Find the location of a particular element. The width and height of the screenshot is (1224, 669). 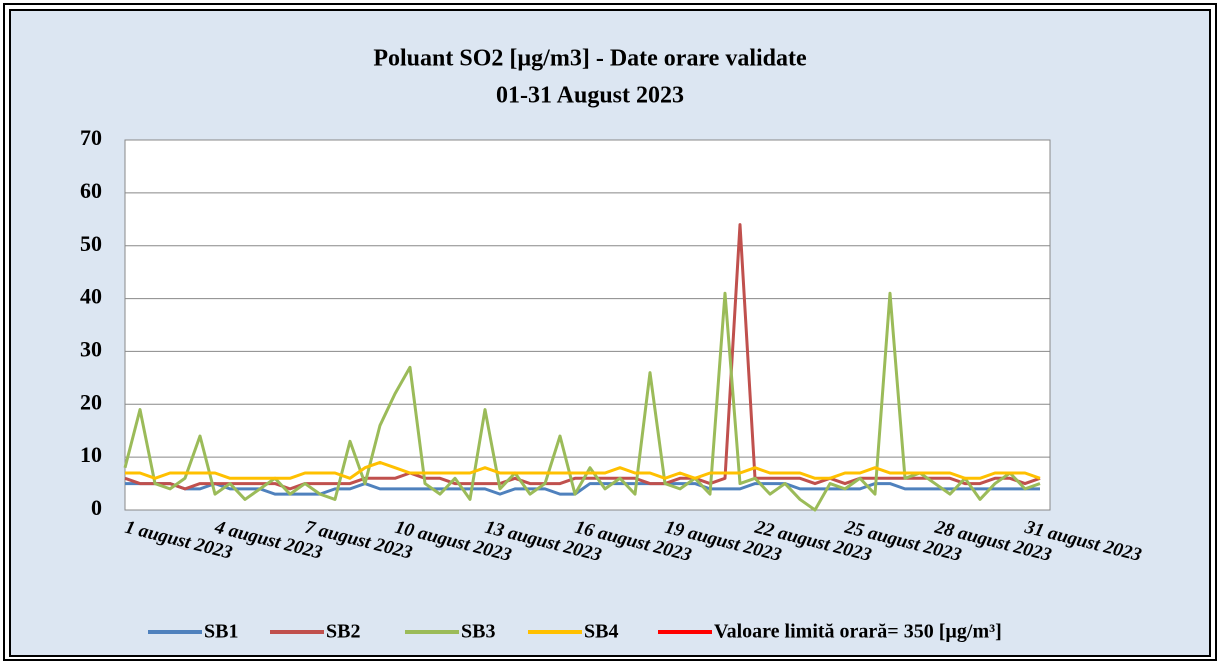

legend-label: Valoare limită orară= 350 [µg/m³] is located at coordinates (858, 632).